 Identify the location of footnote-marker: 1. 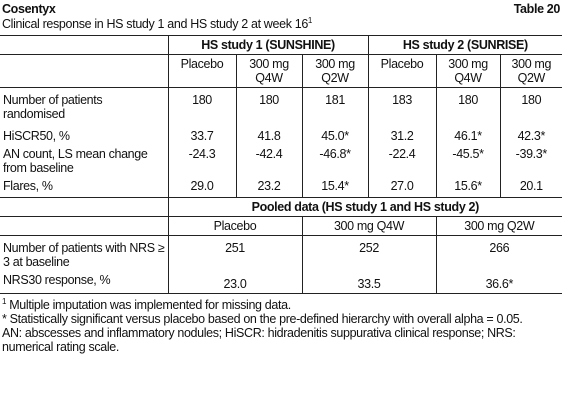
(4, 301).